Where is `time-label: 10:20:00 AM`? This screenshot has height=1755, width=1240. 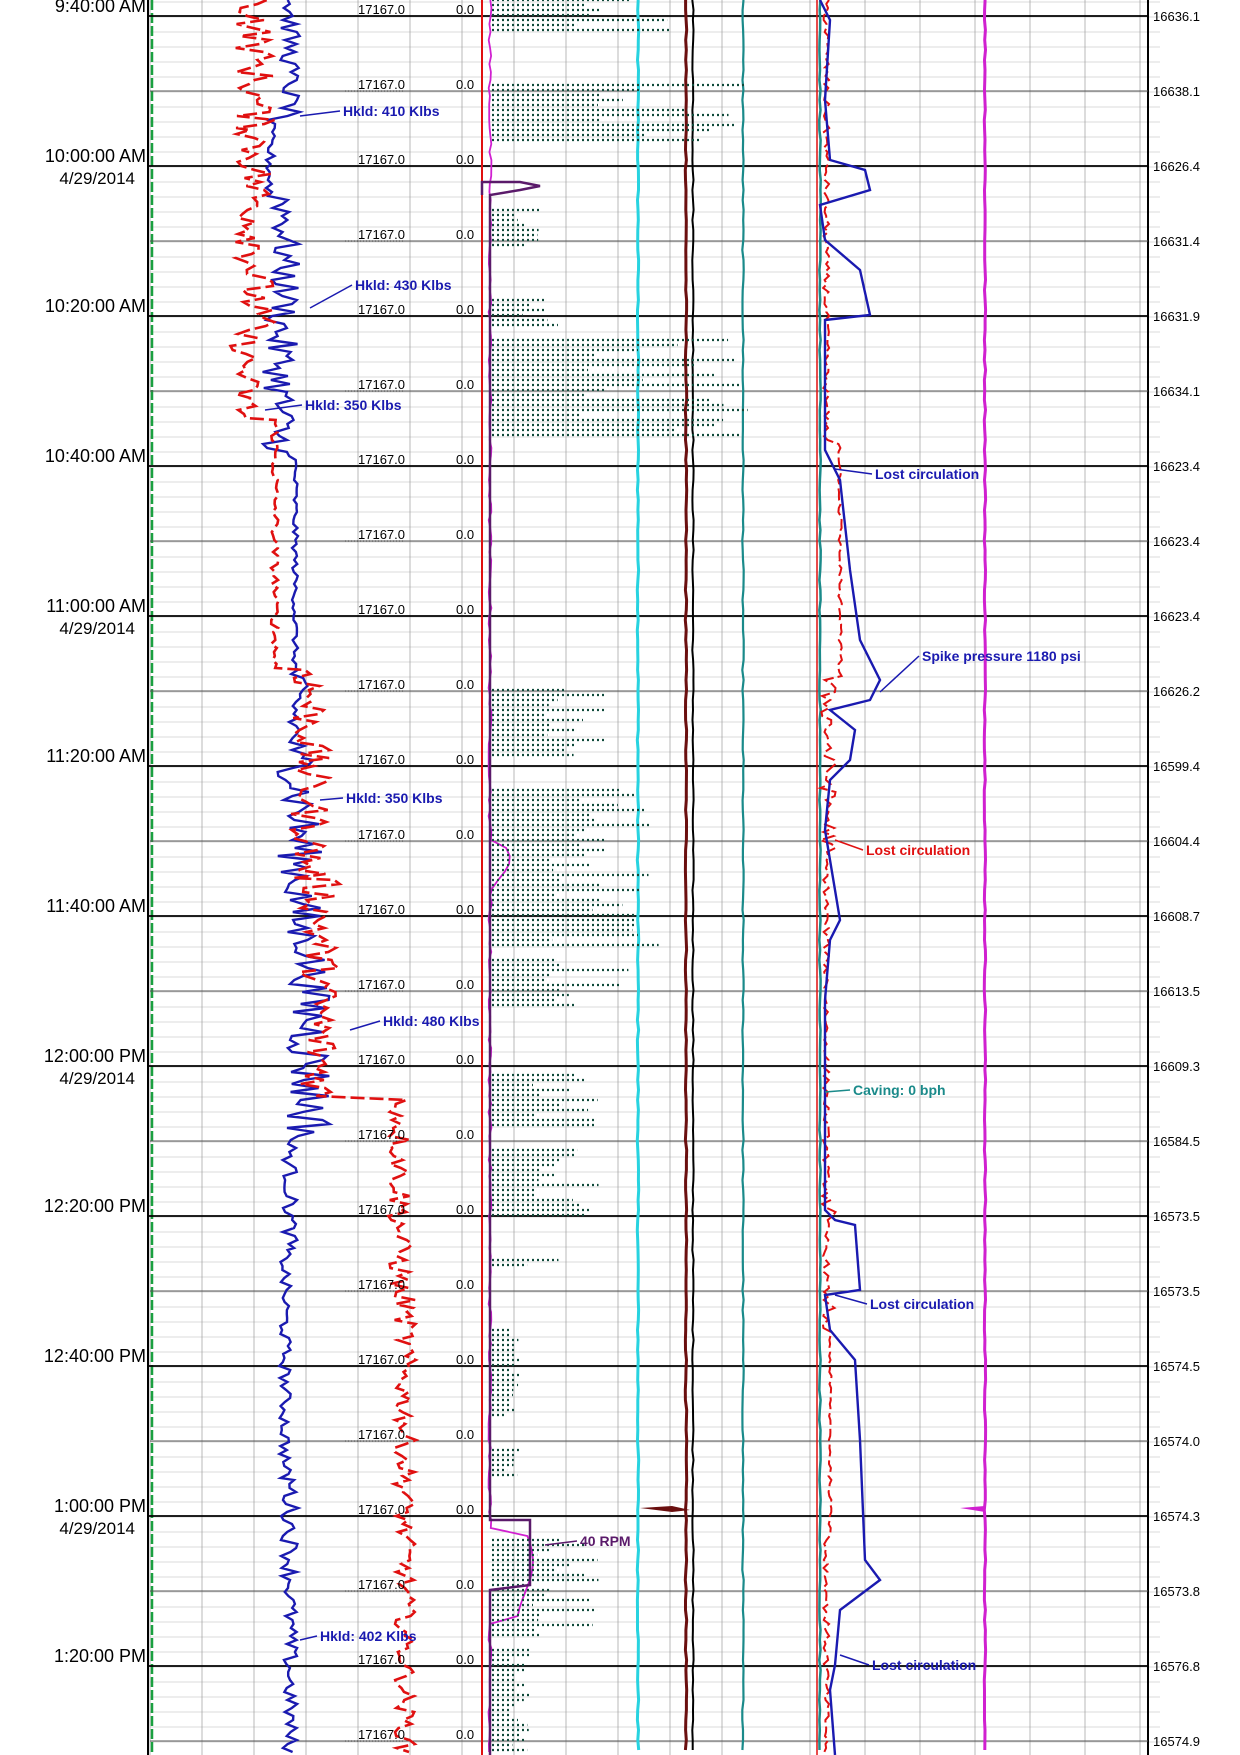 time-label: 10:20:00 AM is located at coordinates (95, 306).